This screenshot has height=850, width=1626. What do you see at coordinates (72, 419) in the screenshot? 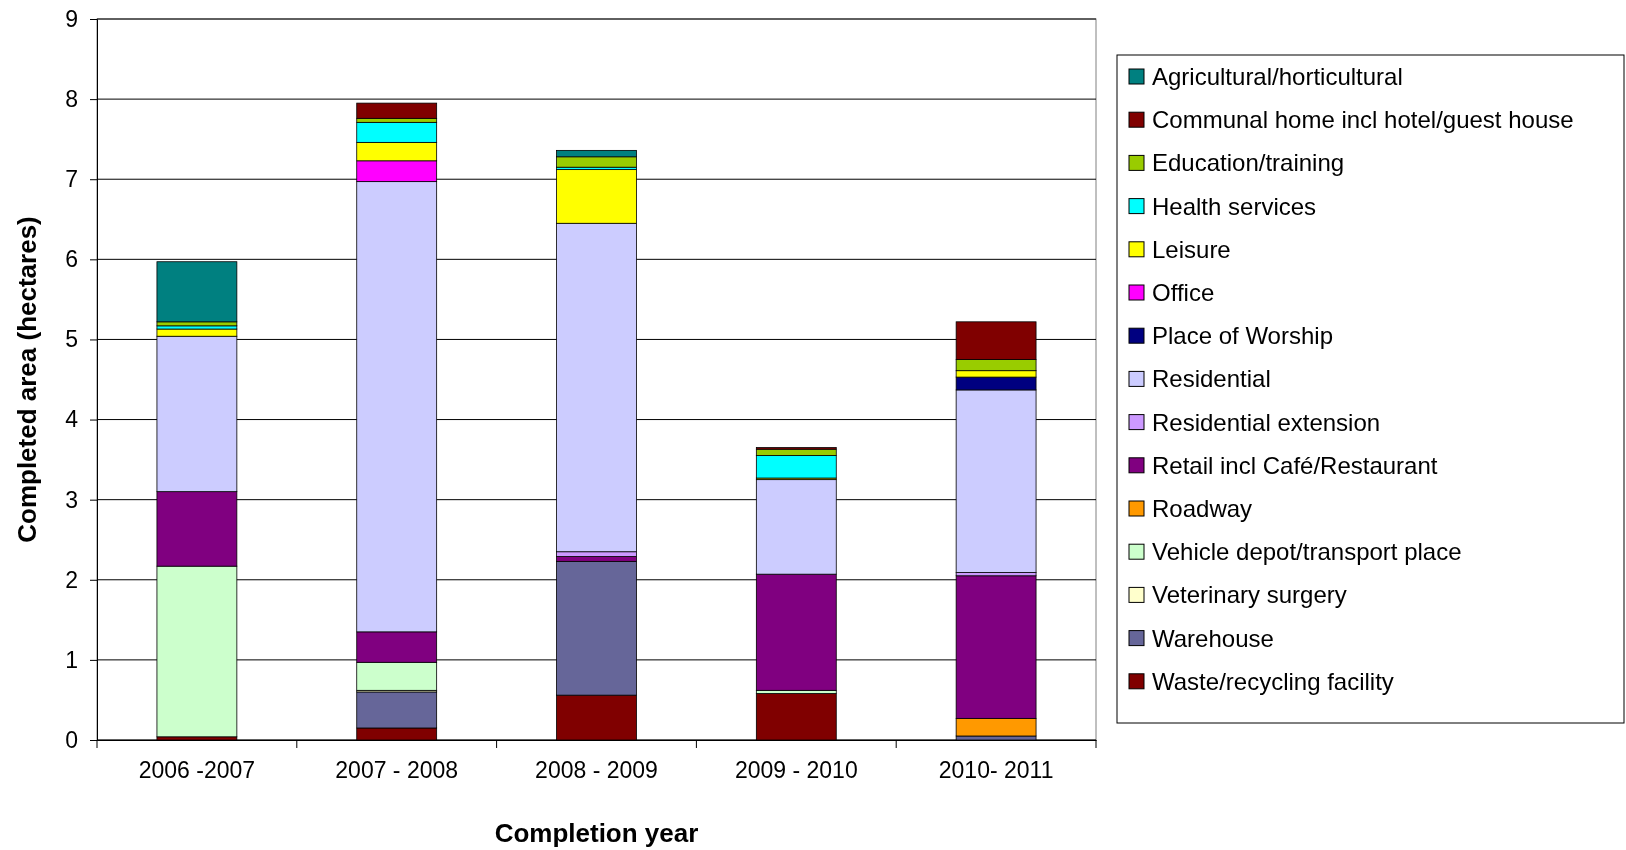
I see `y-tick-label: 4` at bounding box center [72, 419].